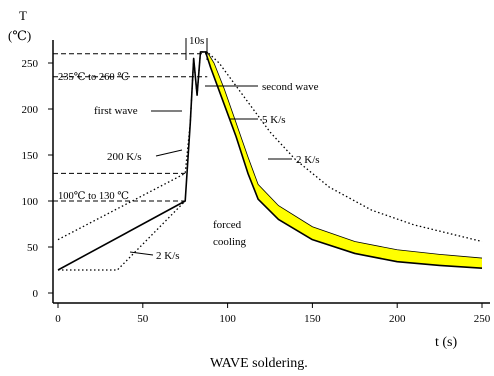 This screenshot has width=494, height=376. I want to click on x-axis-title: t (s), so click(446, 342).